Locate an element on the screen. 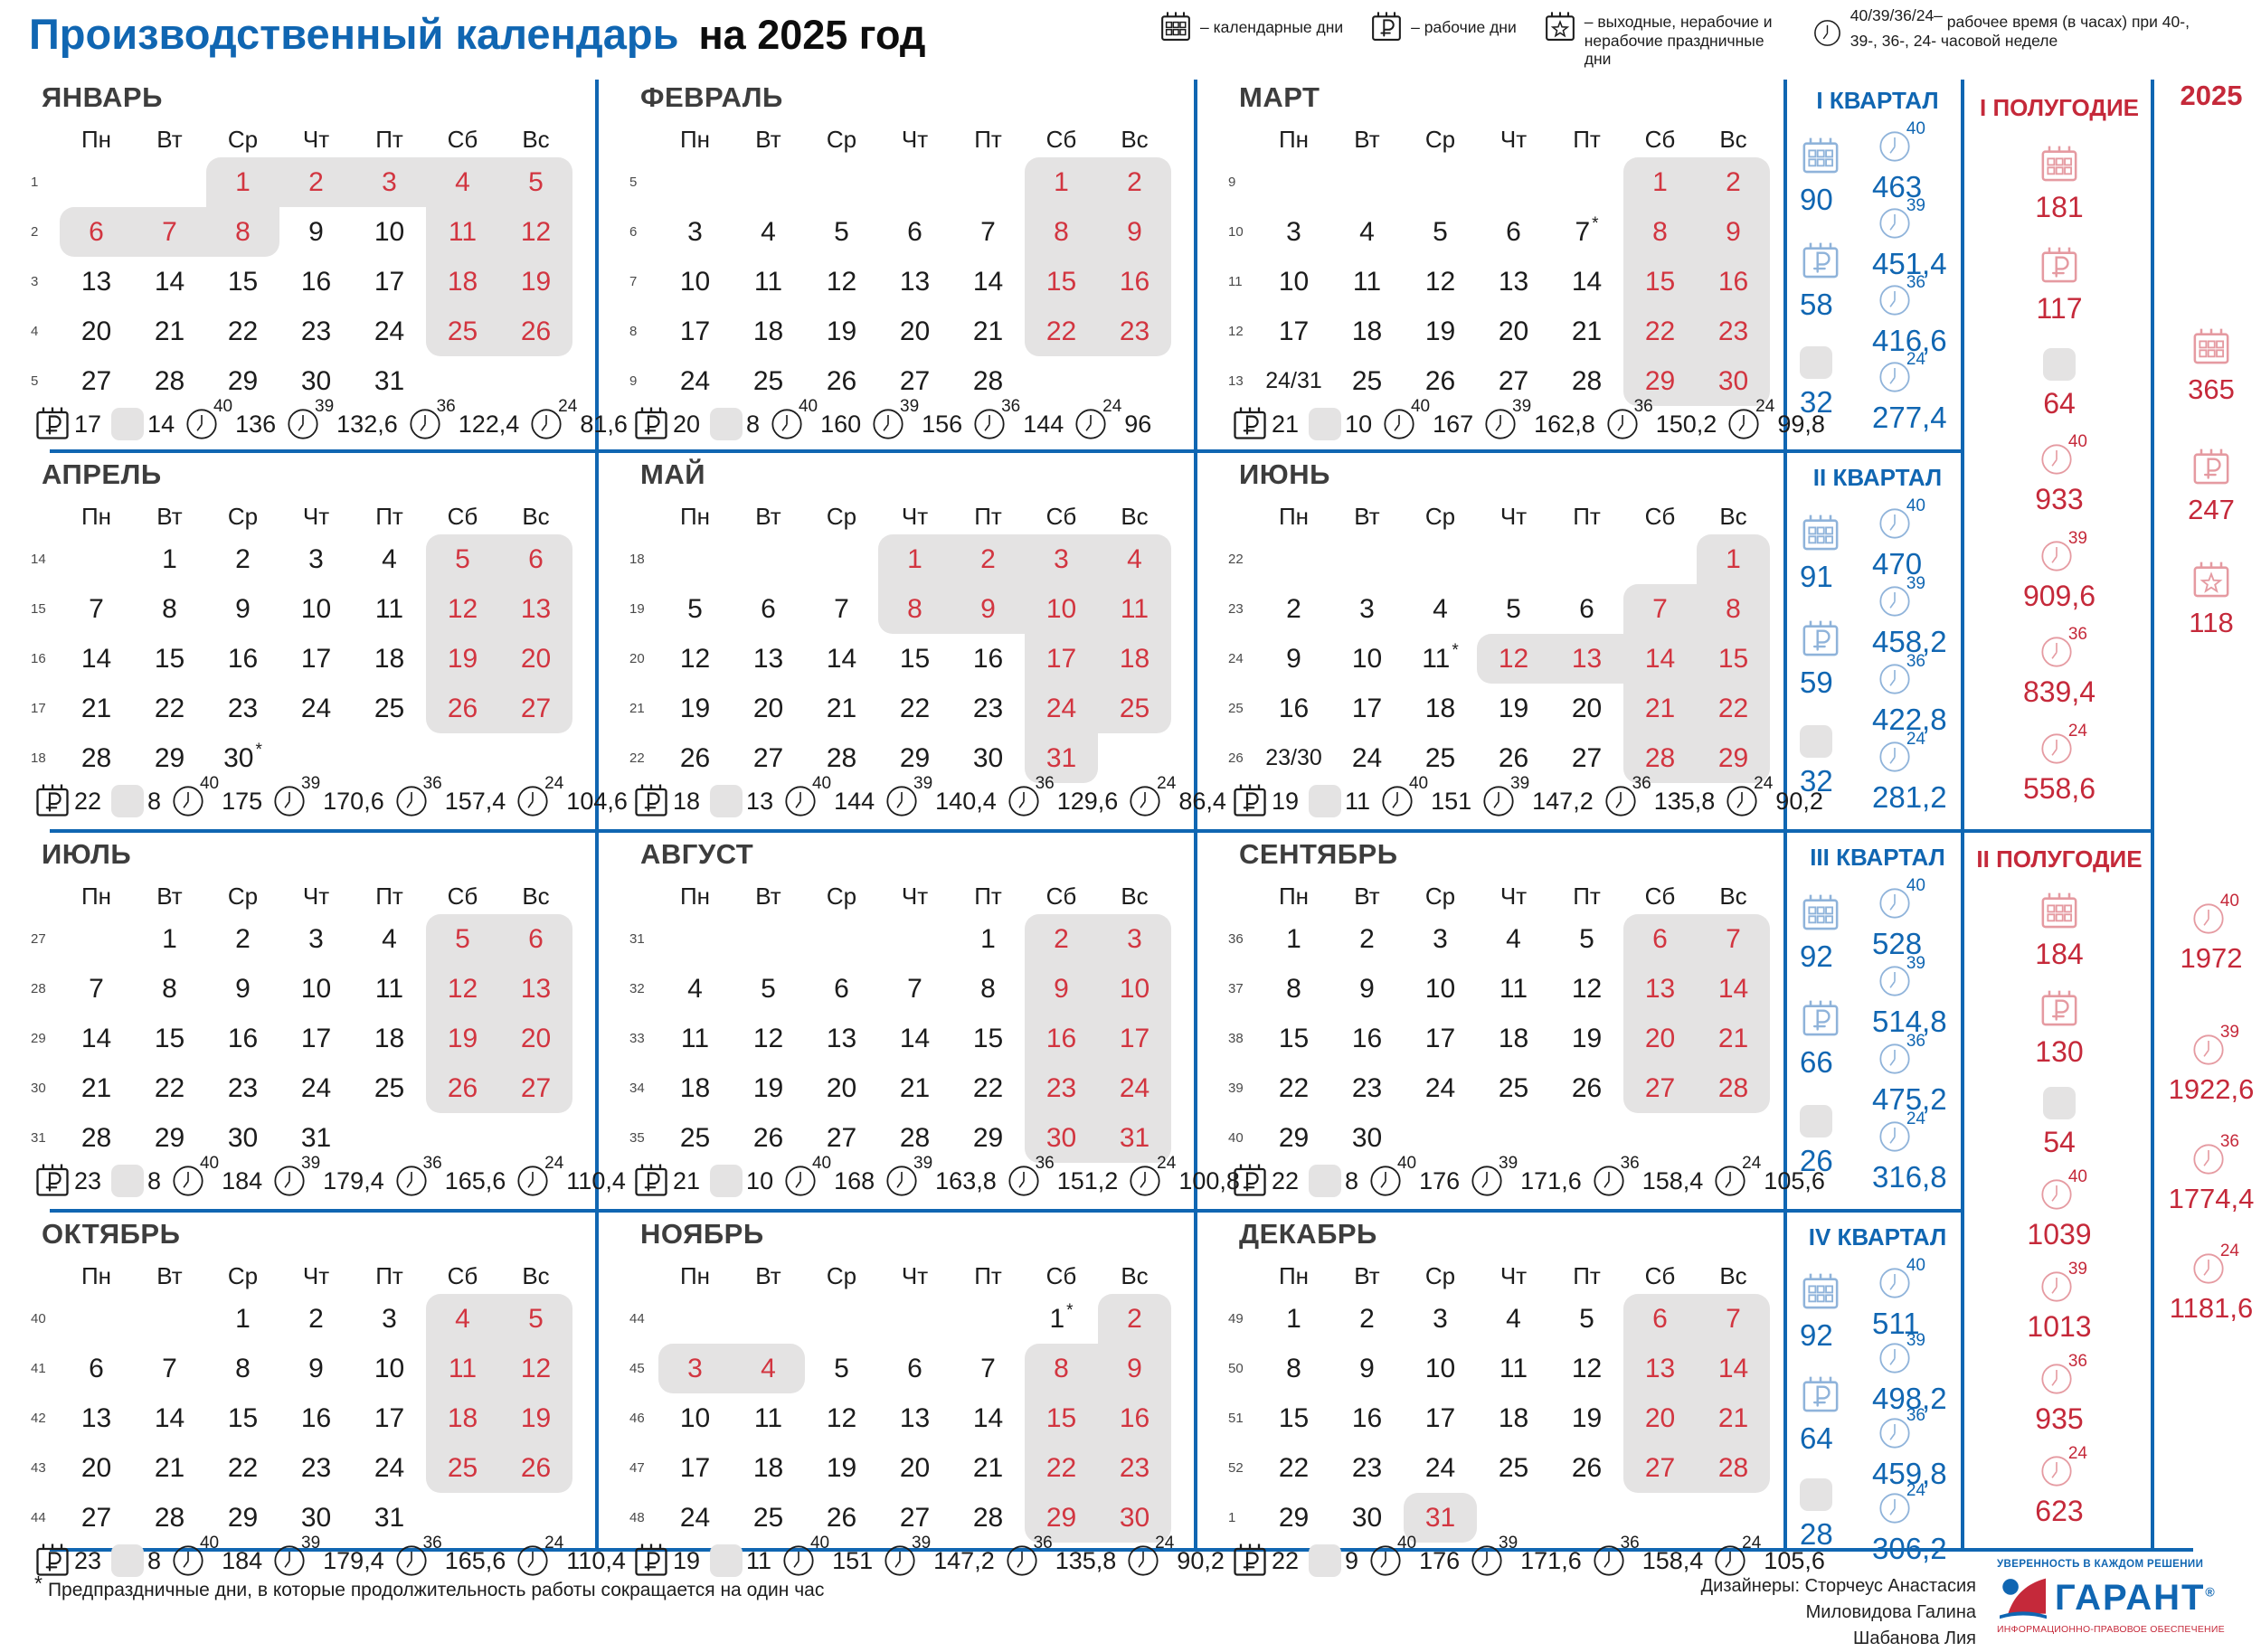 The height and width of the screenshot is (1652, 2261). week-number: 23 is located at coordinates (1236, 609).